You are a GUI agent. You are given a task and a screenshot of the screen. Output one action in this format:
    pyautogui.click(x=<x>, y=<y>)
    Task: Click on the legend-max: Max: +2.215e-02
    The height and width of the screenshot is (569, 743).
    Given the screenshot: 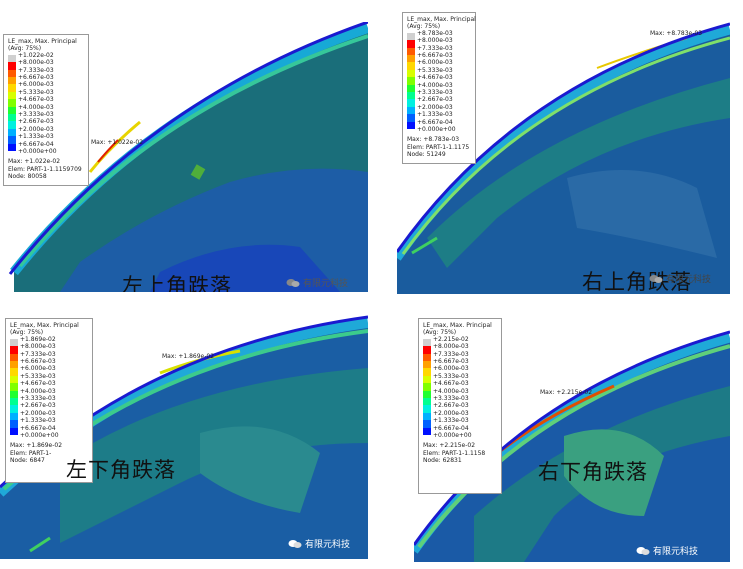 What is the action you would take?
    pyautogui.click(x=449, y=446)
    